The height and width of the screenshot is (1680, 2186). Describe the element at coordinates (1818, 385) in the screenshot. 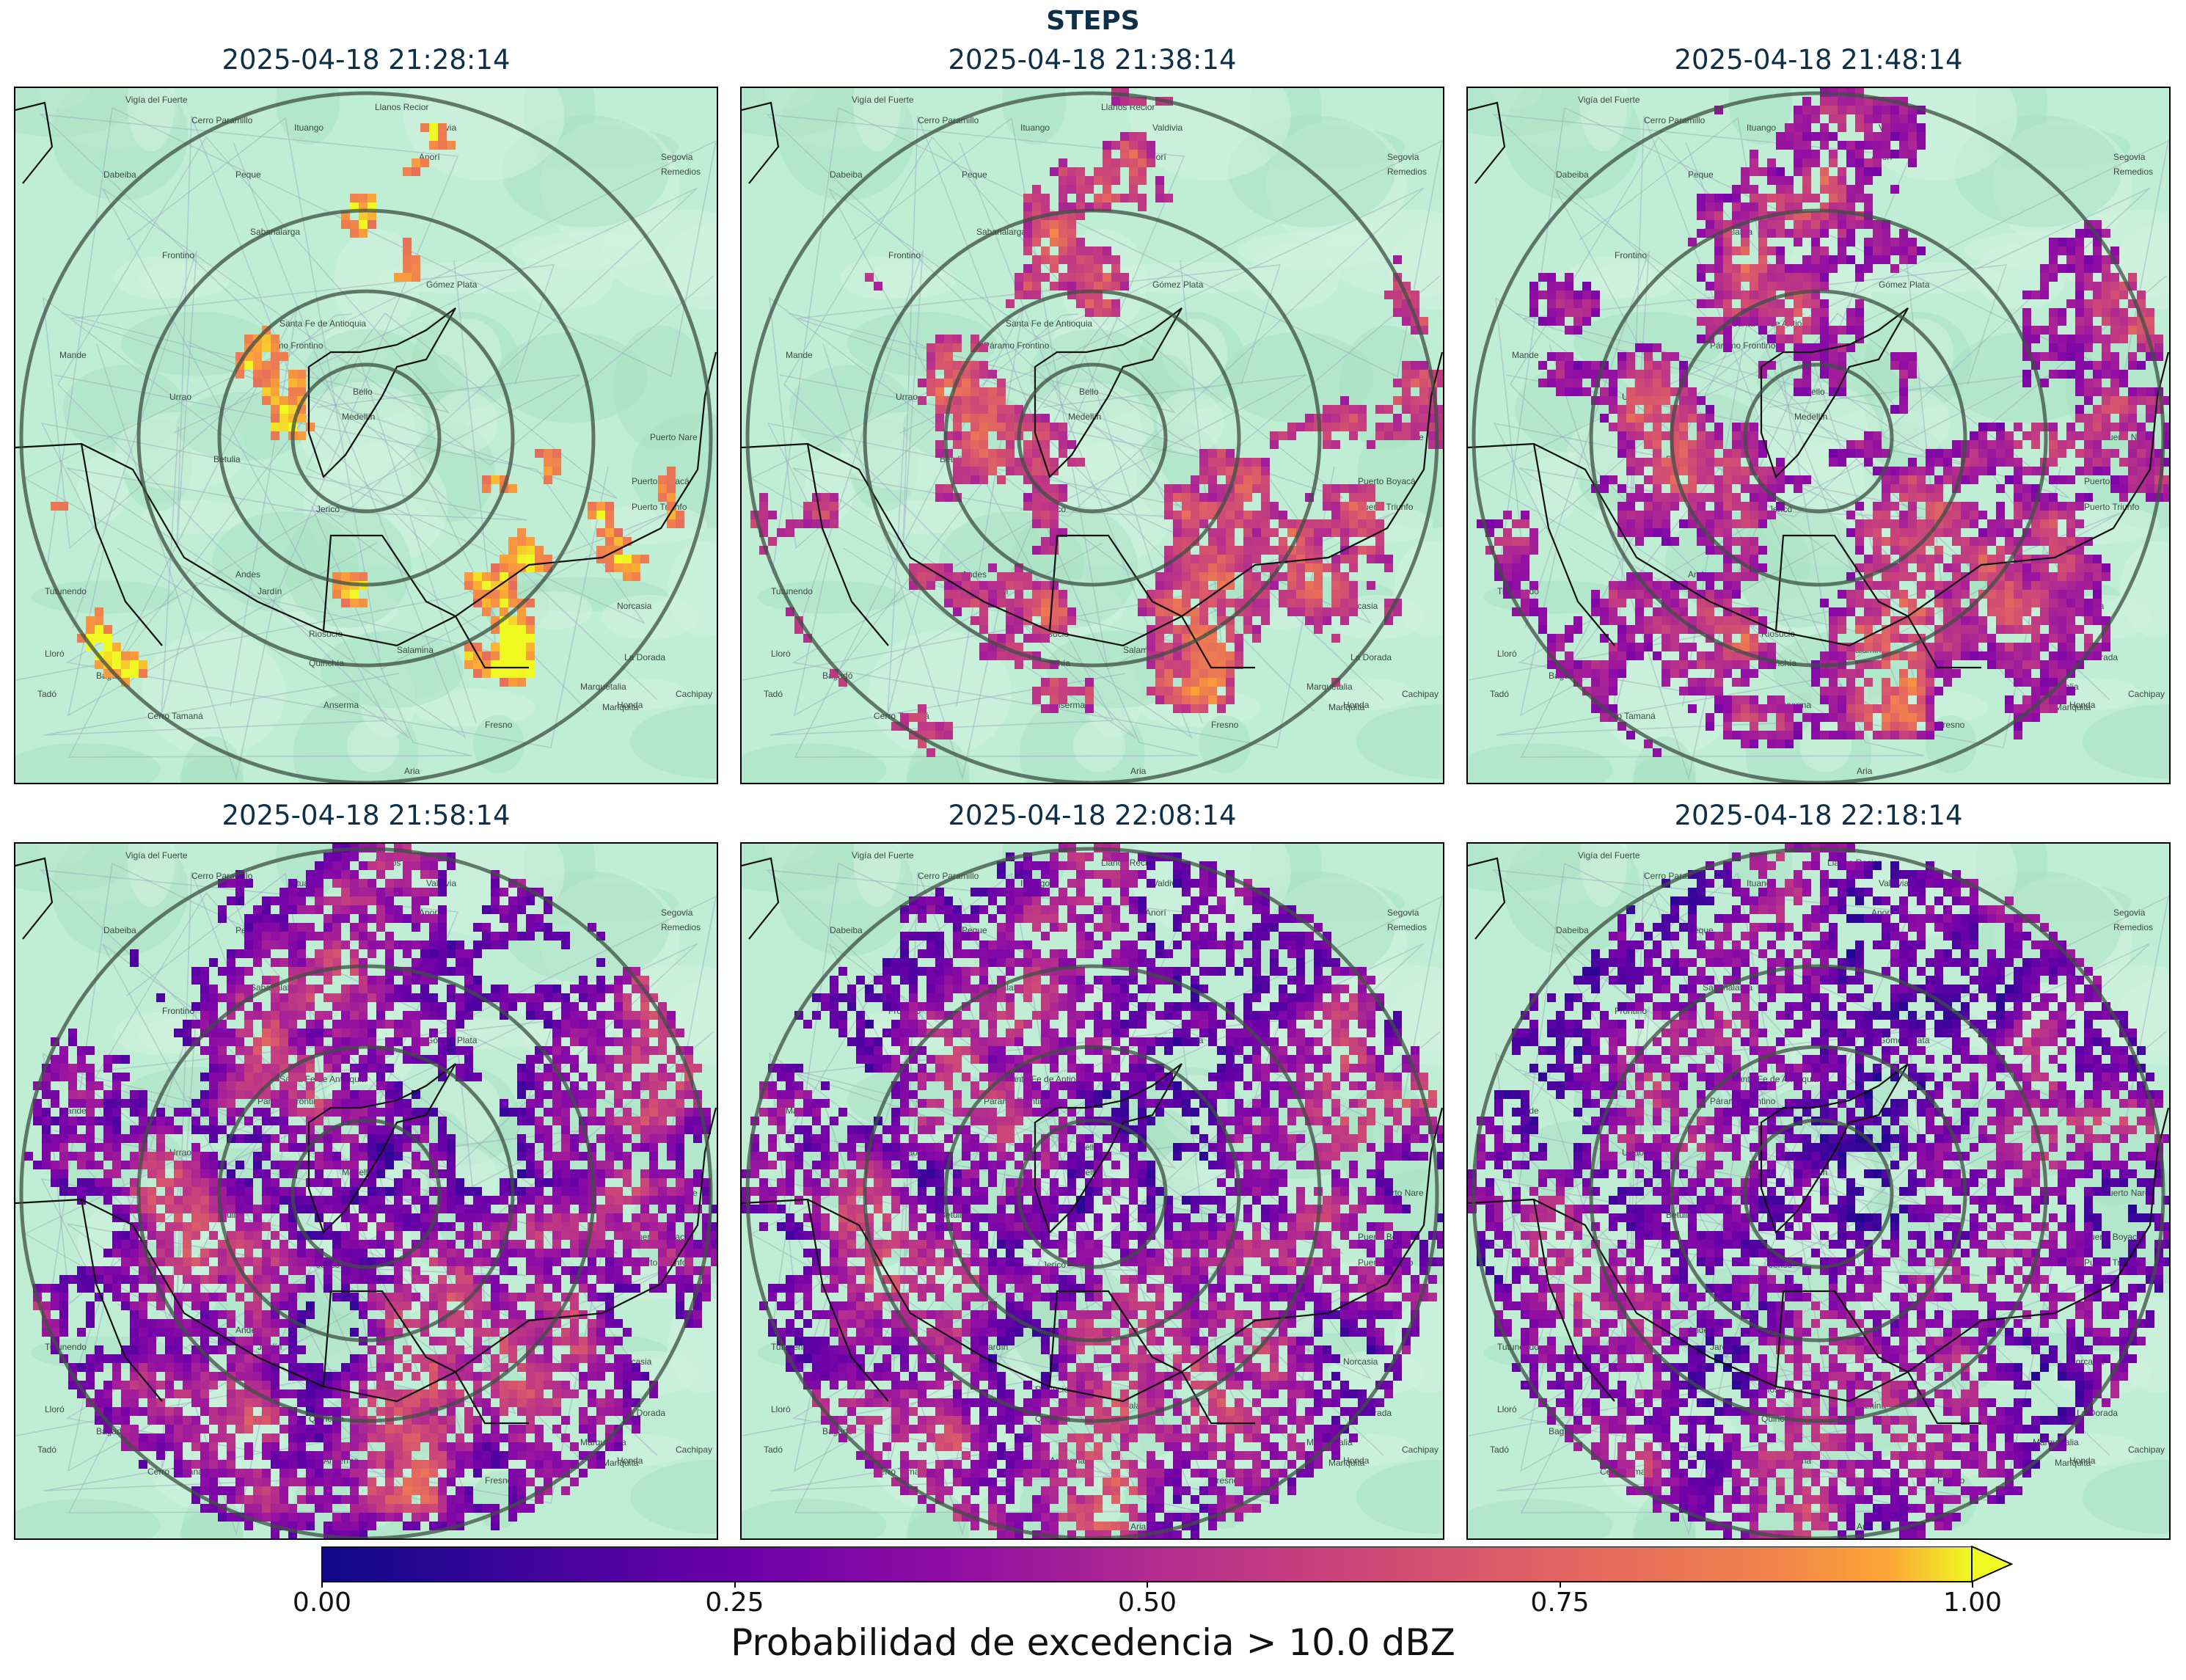

I see `department-boundaries` at that location.